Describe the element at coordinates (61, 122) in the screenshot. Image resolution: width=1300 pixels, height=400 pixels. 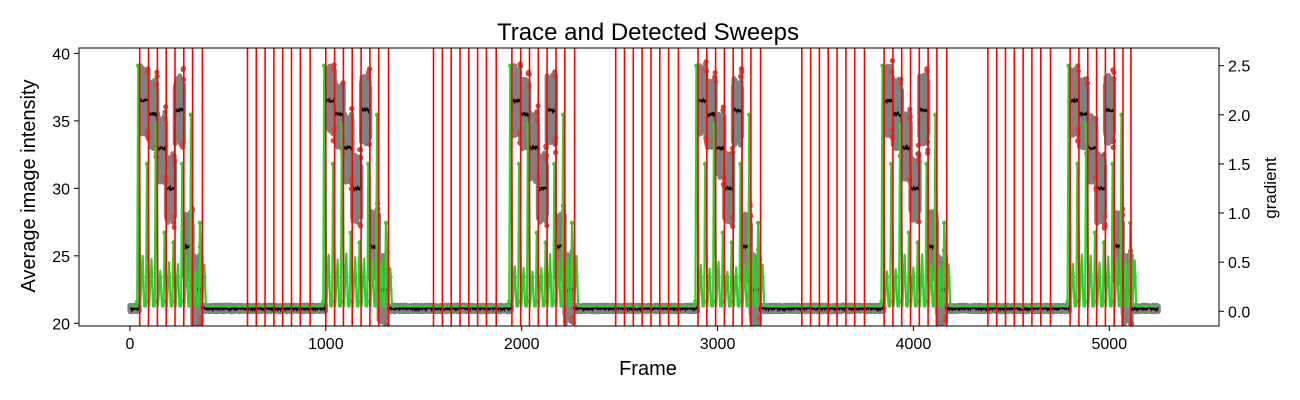
I see `y-tick-label: 35` at that location.